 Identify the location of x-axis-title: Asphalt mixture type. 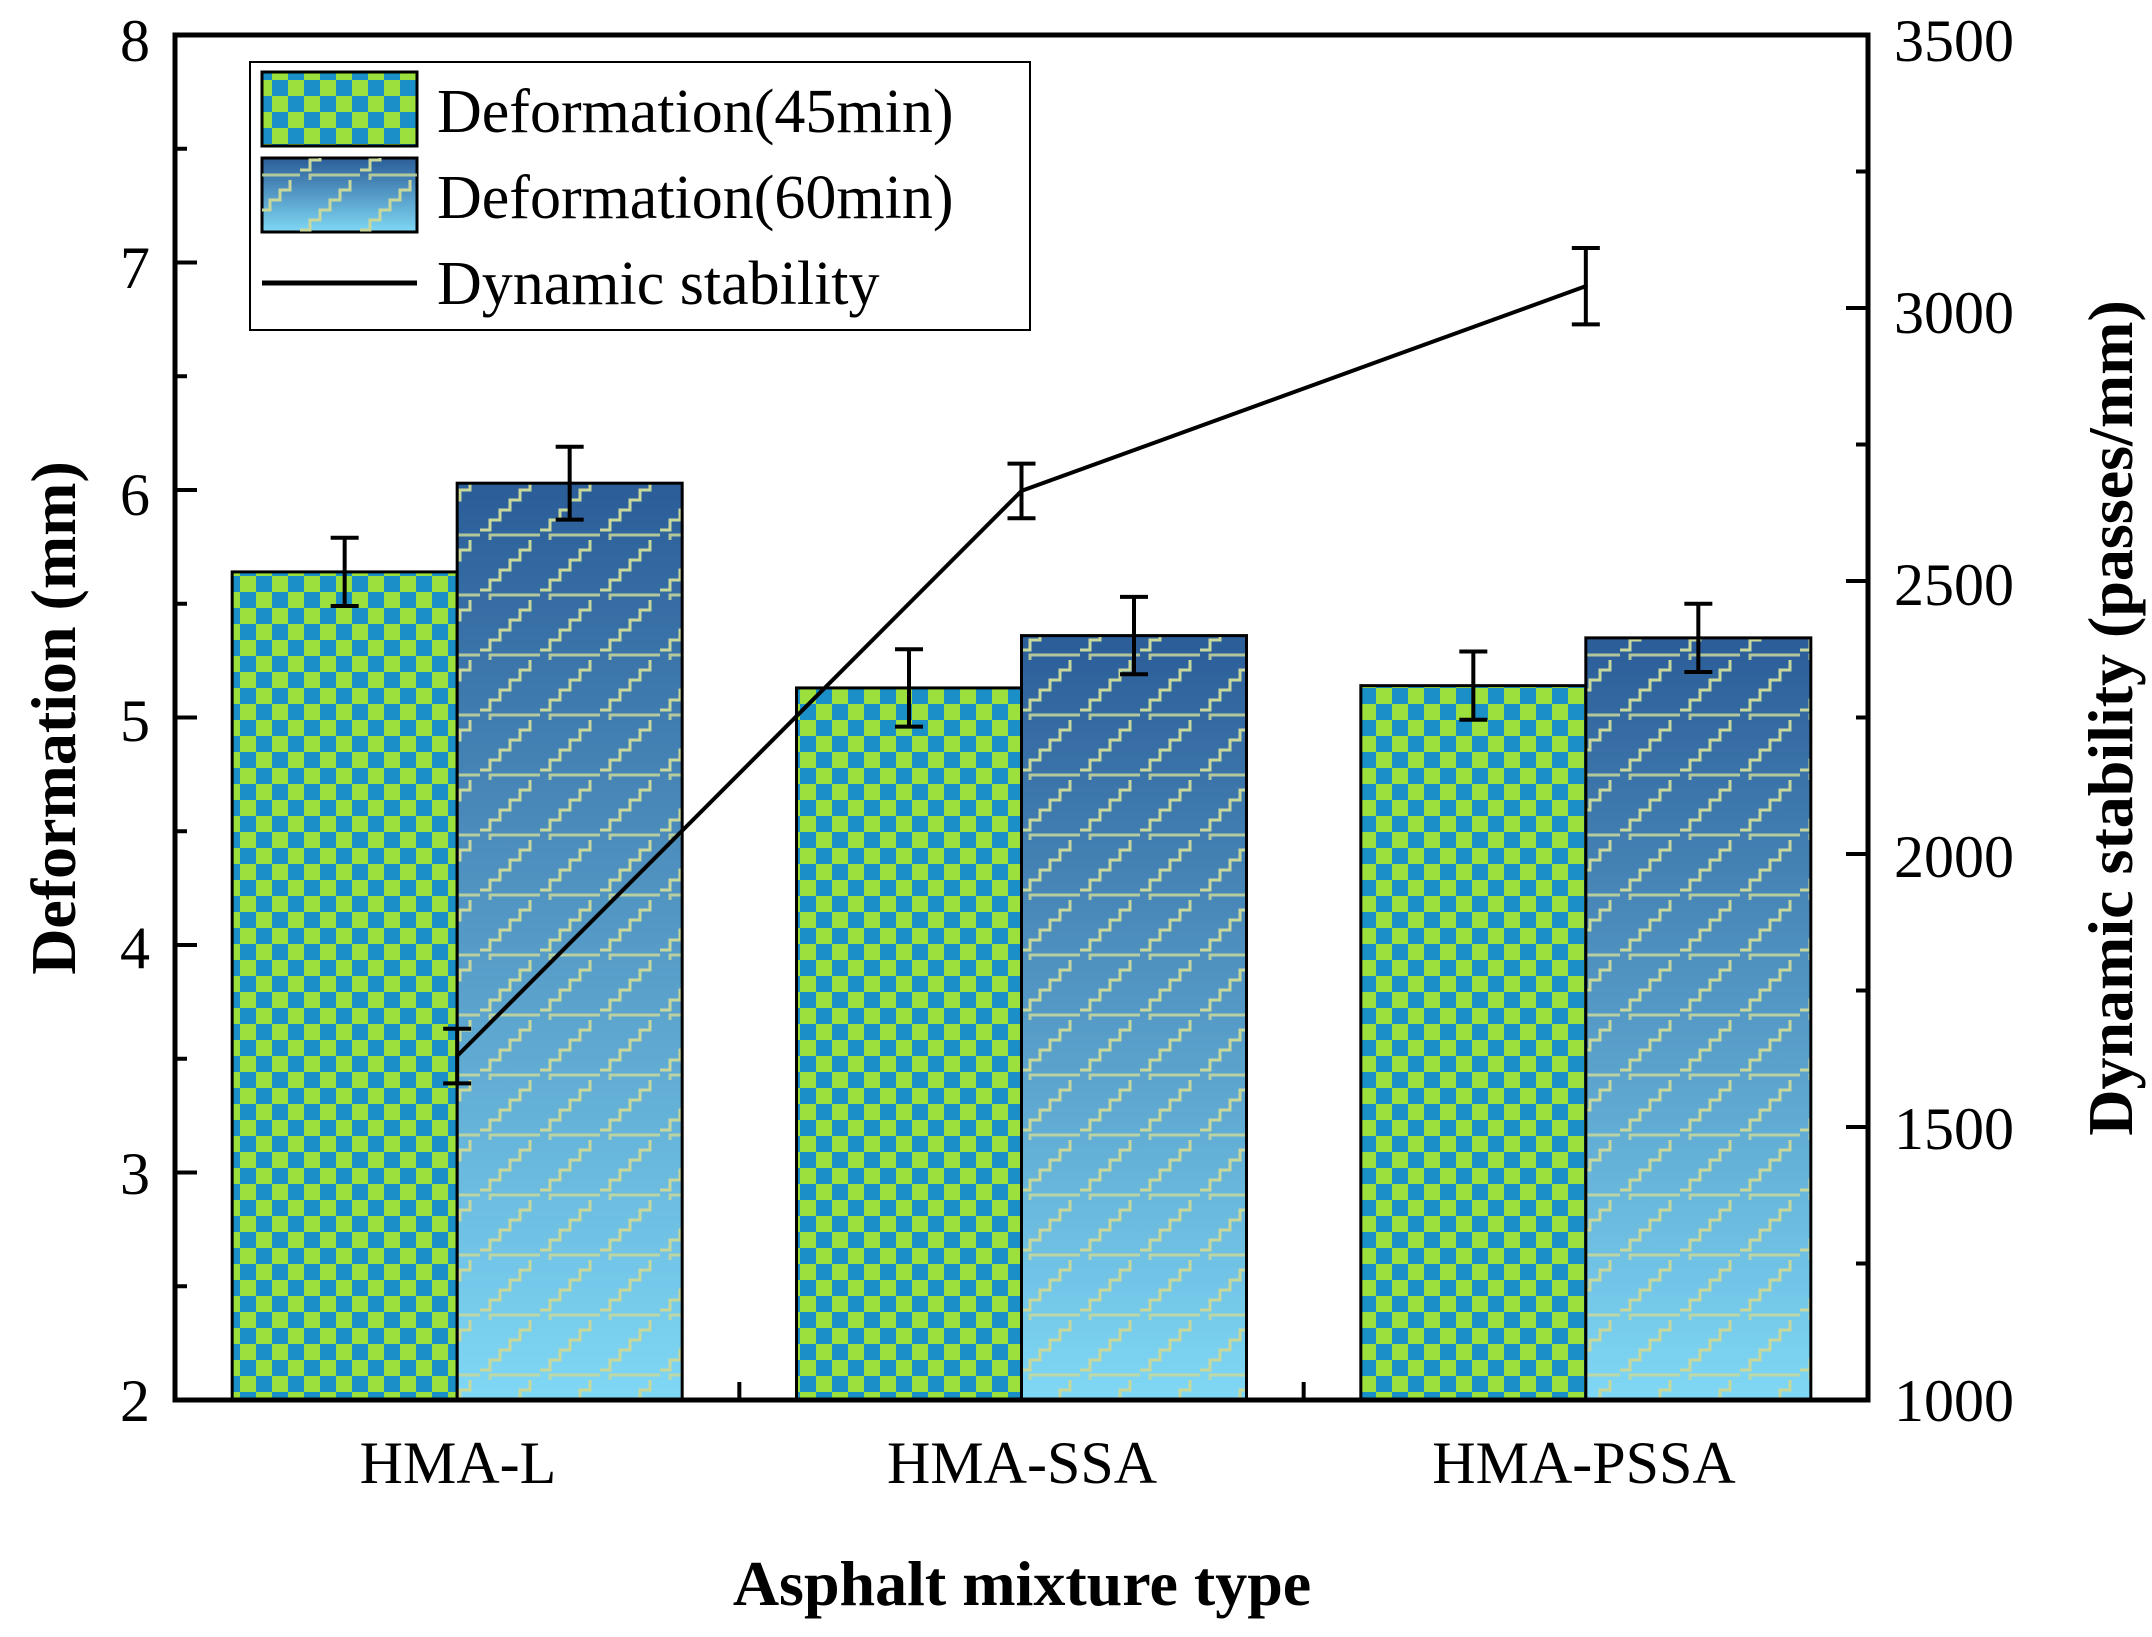
(1022, 1583).